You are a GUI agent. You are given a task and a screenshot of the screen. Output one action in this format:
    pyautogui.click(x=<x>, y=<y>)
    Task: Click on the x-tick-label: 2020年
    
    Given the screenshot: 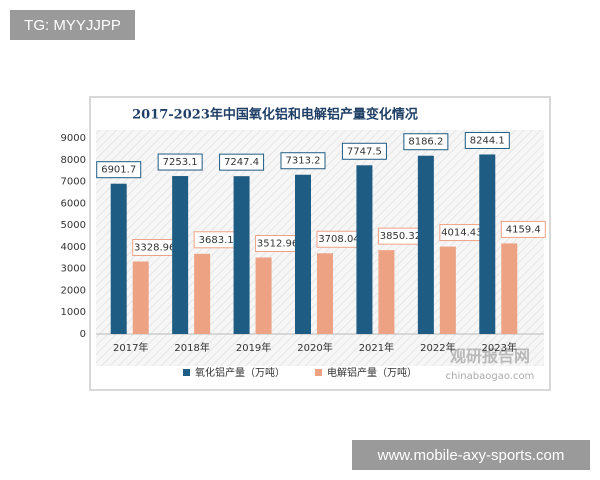 What is the action you would take?
    pyautogui.click(x=314, y=347)
    